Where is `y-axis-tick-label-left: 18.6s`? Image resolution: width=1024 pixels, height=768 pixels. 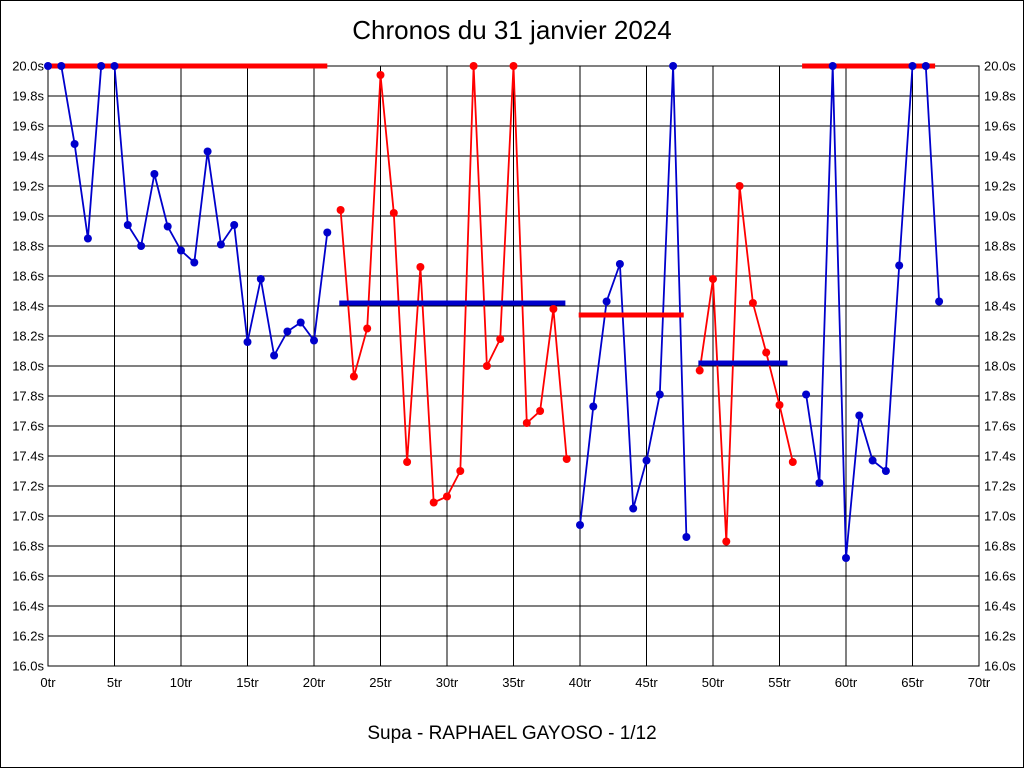 y-axis-tick-label-left: 18.6s is located at coordinates (28, 276).